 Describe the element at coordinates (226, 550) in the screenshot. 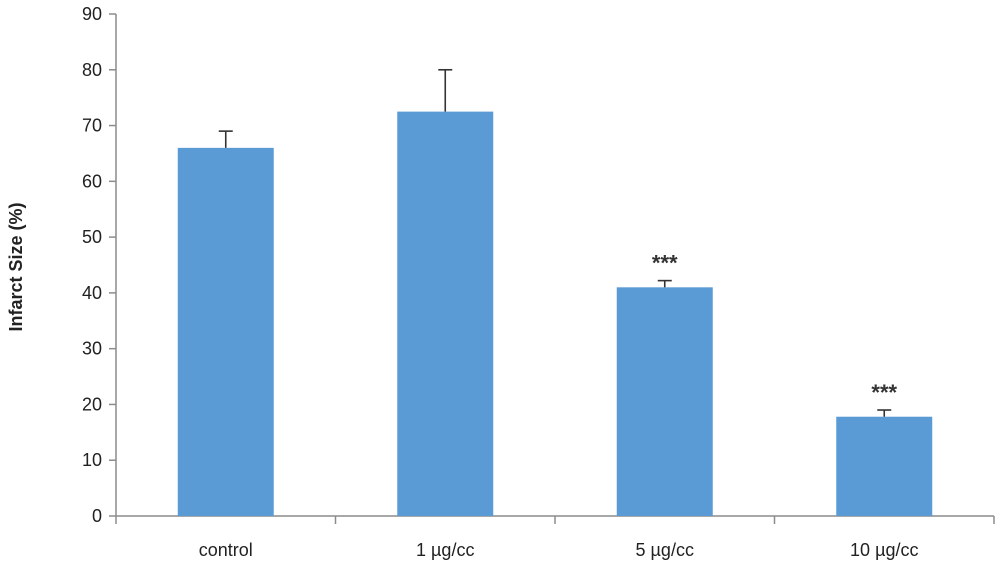

I see `x-tick-label: control` at that location.